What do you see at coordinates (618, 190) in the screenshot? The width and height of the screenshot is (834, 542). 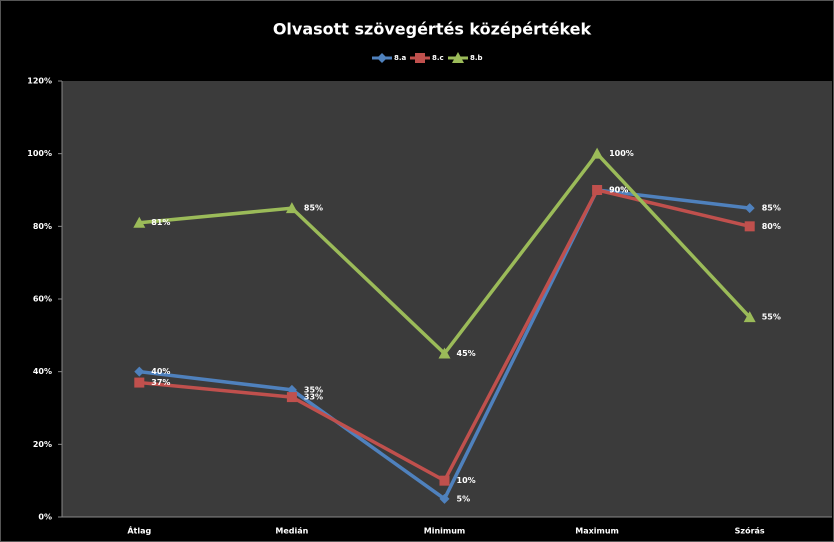 I see `data-label: 90%` at bounding box center [618, 190].